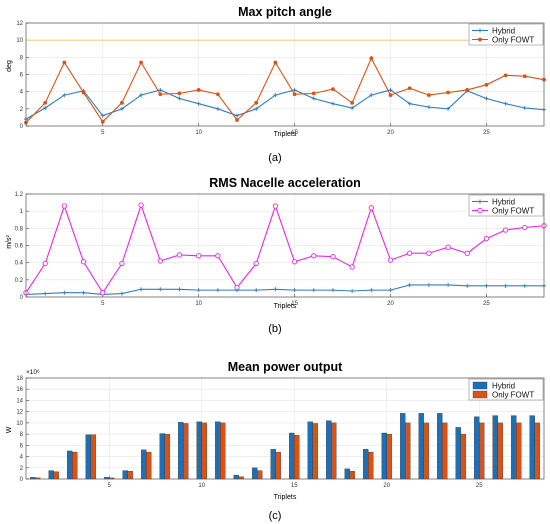  What do you see at coordinates (9, 66) in the screenshot?
I see `y-axis-label: deg` at bounding box center [9, 66].